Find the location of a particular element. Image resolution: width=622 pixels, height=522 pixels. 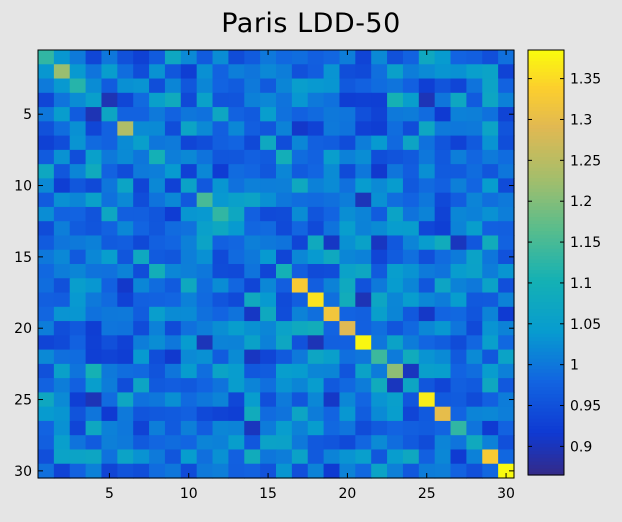

x-tick-label: 20 is located at coordinates (347, 494).